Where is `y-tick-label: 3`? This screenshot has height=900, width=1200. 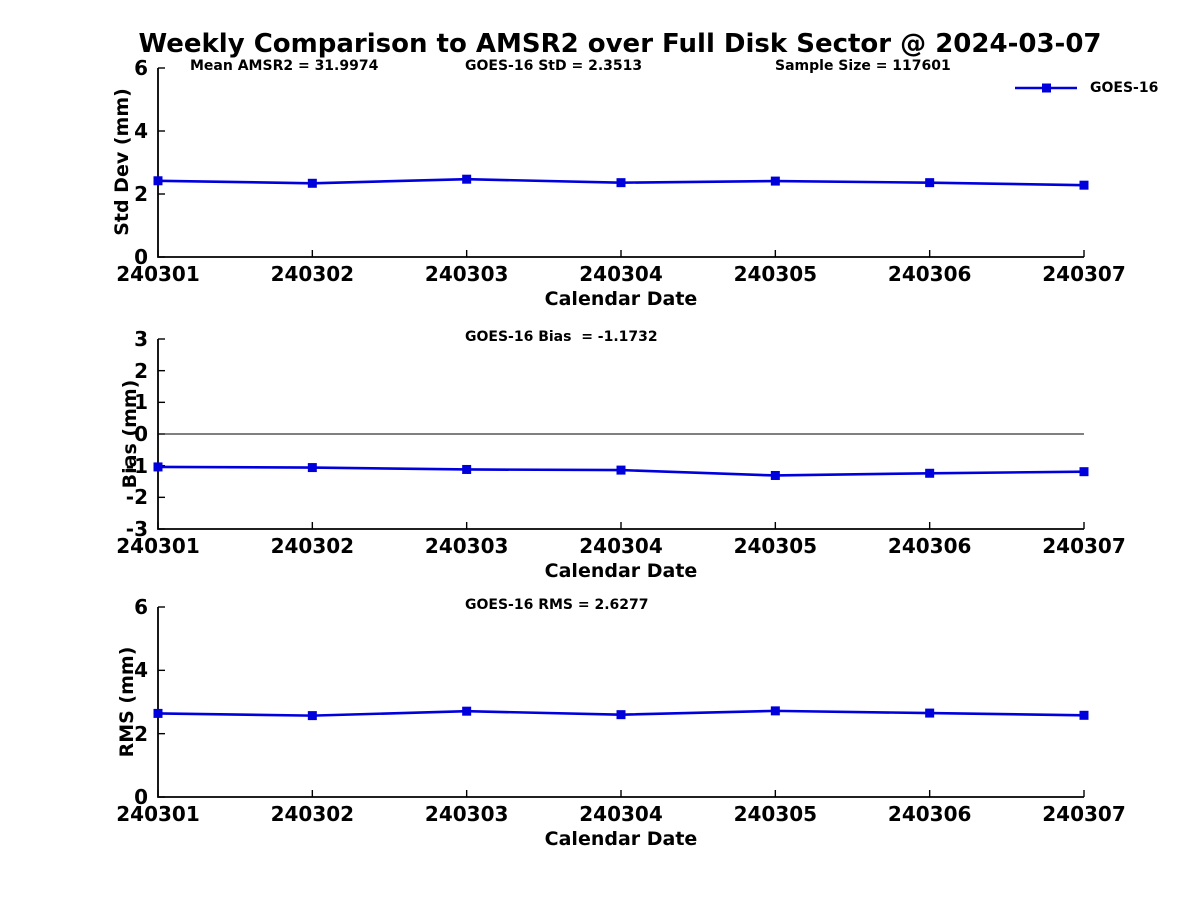 y-tick-label: 3 is located at coordinates (141, 339).